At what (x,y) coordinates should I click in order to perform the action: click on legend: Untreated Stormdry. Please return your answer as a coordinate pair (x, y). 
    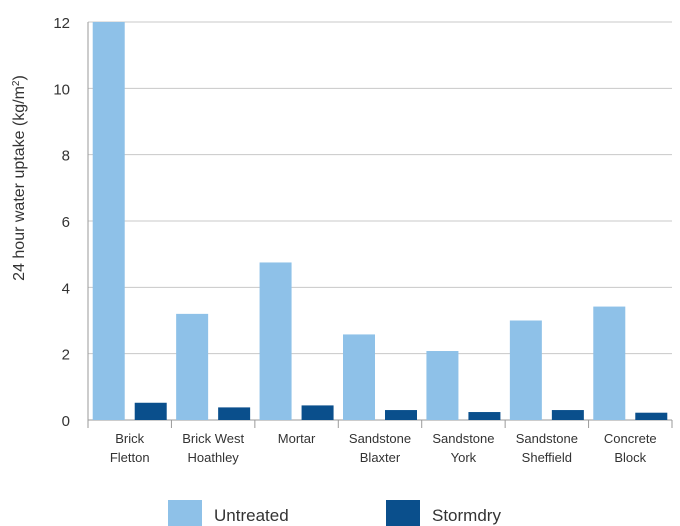
    Looking at the image, I should click on (334, 513).